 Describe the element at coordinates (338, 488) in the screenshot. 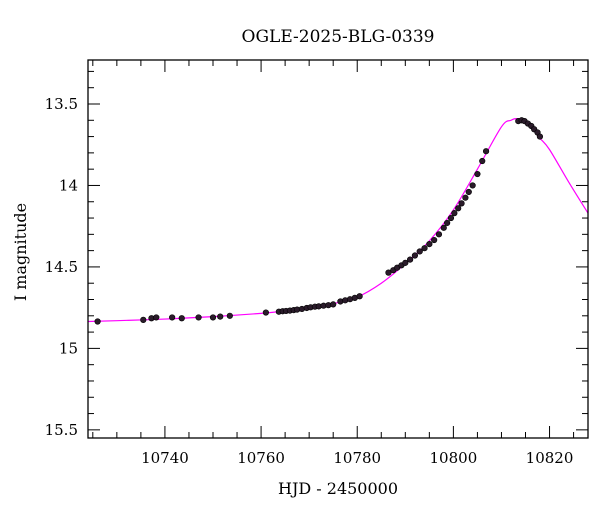

I see `x-axis-label: HJD - 2450000` at that location.